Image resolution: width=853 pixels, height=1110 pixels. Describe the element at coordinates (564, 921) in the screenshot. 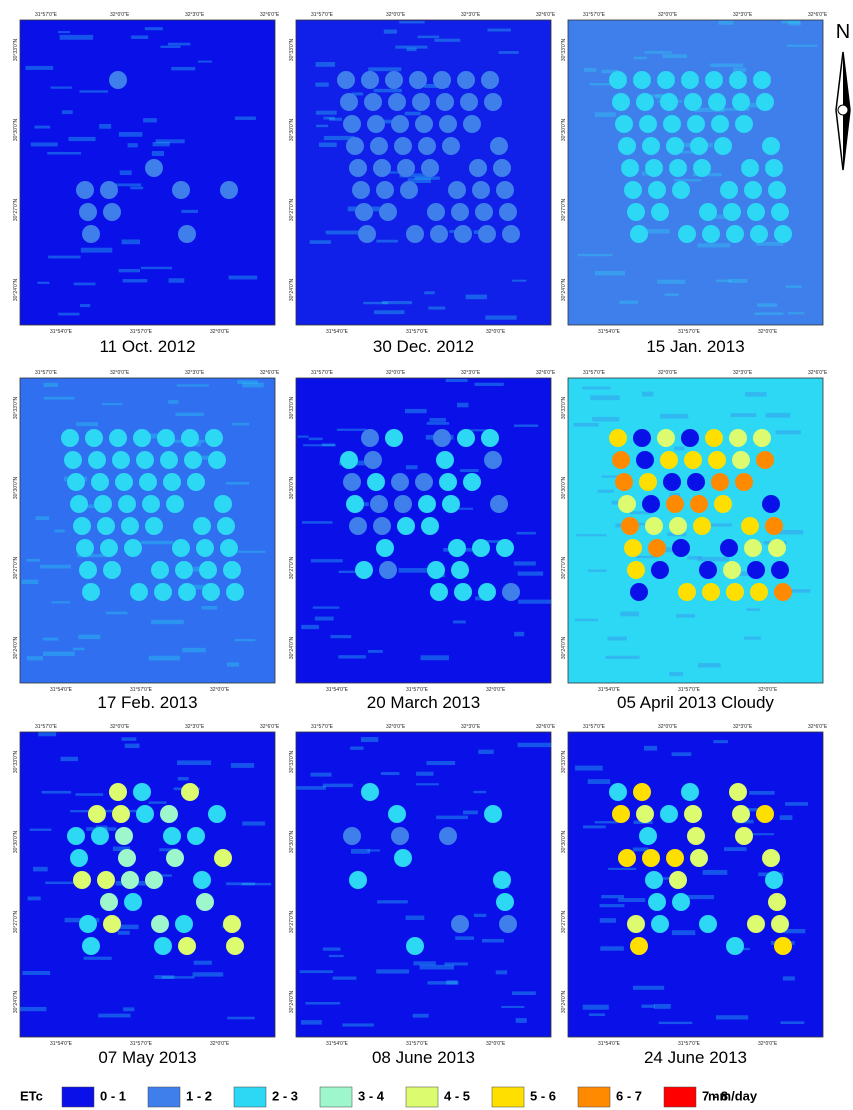

I see `axis-tick-label: 30°27'0"N` at that location.